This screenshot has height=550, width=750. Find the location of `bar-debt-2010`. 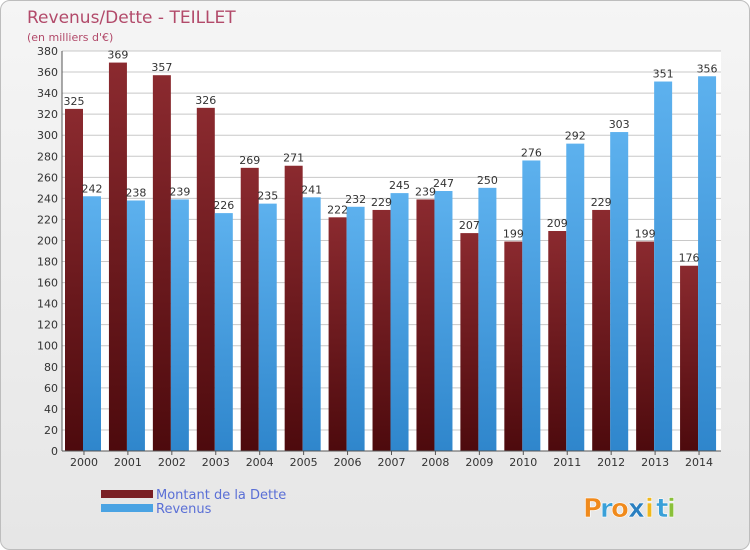

bar-debt-2010 is located at coordinates (513, 346).